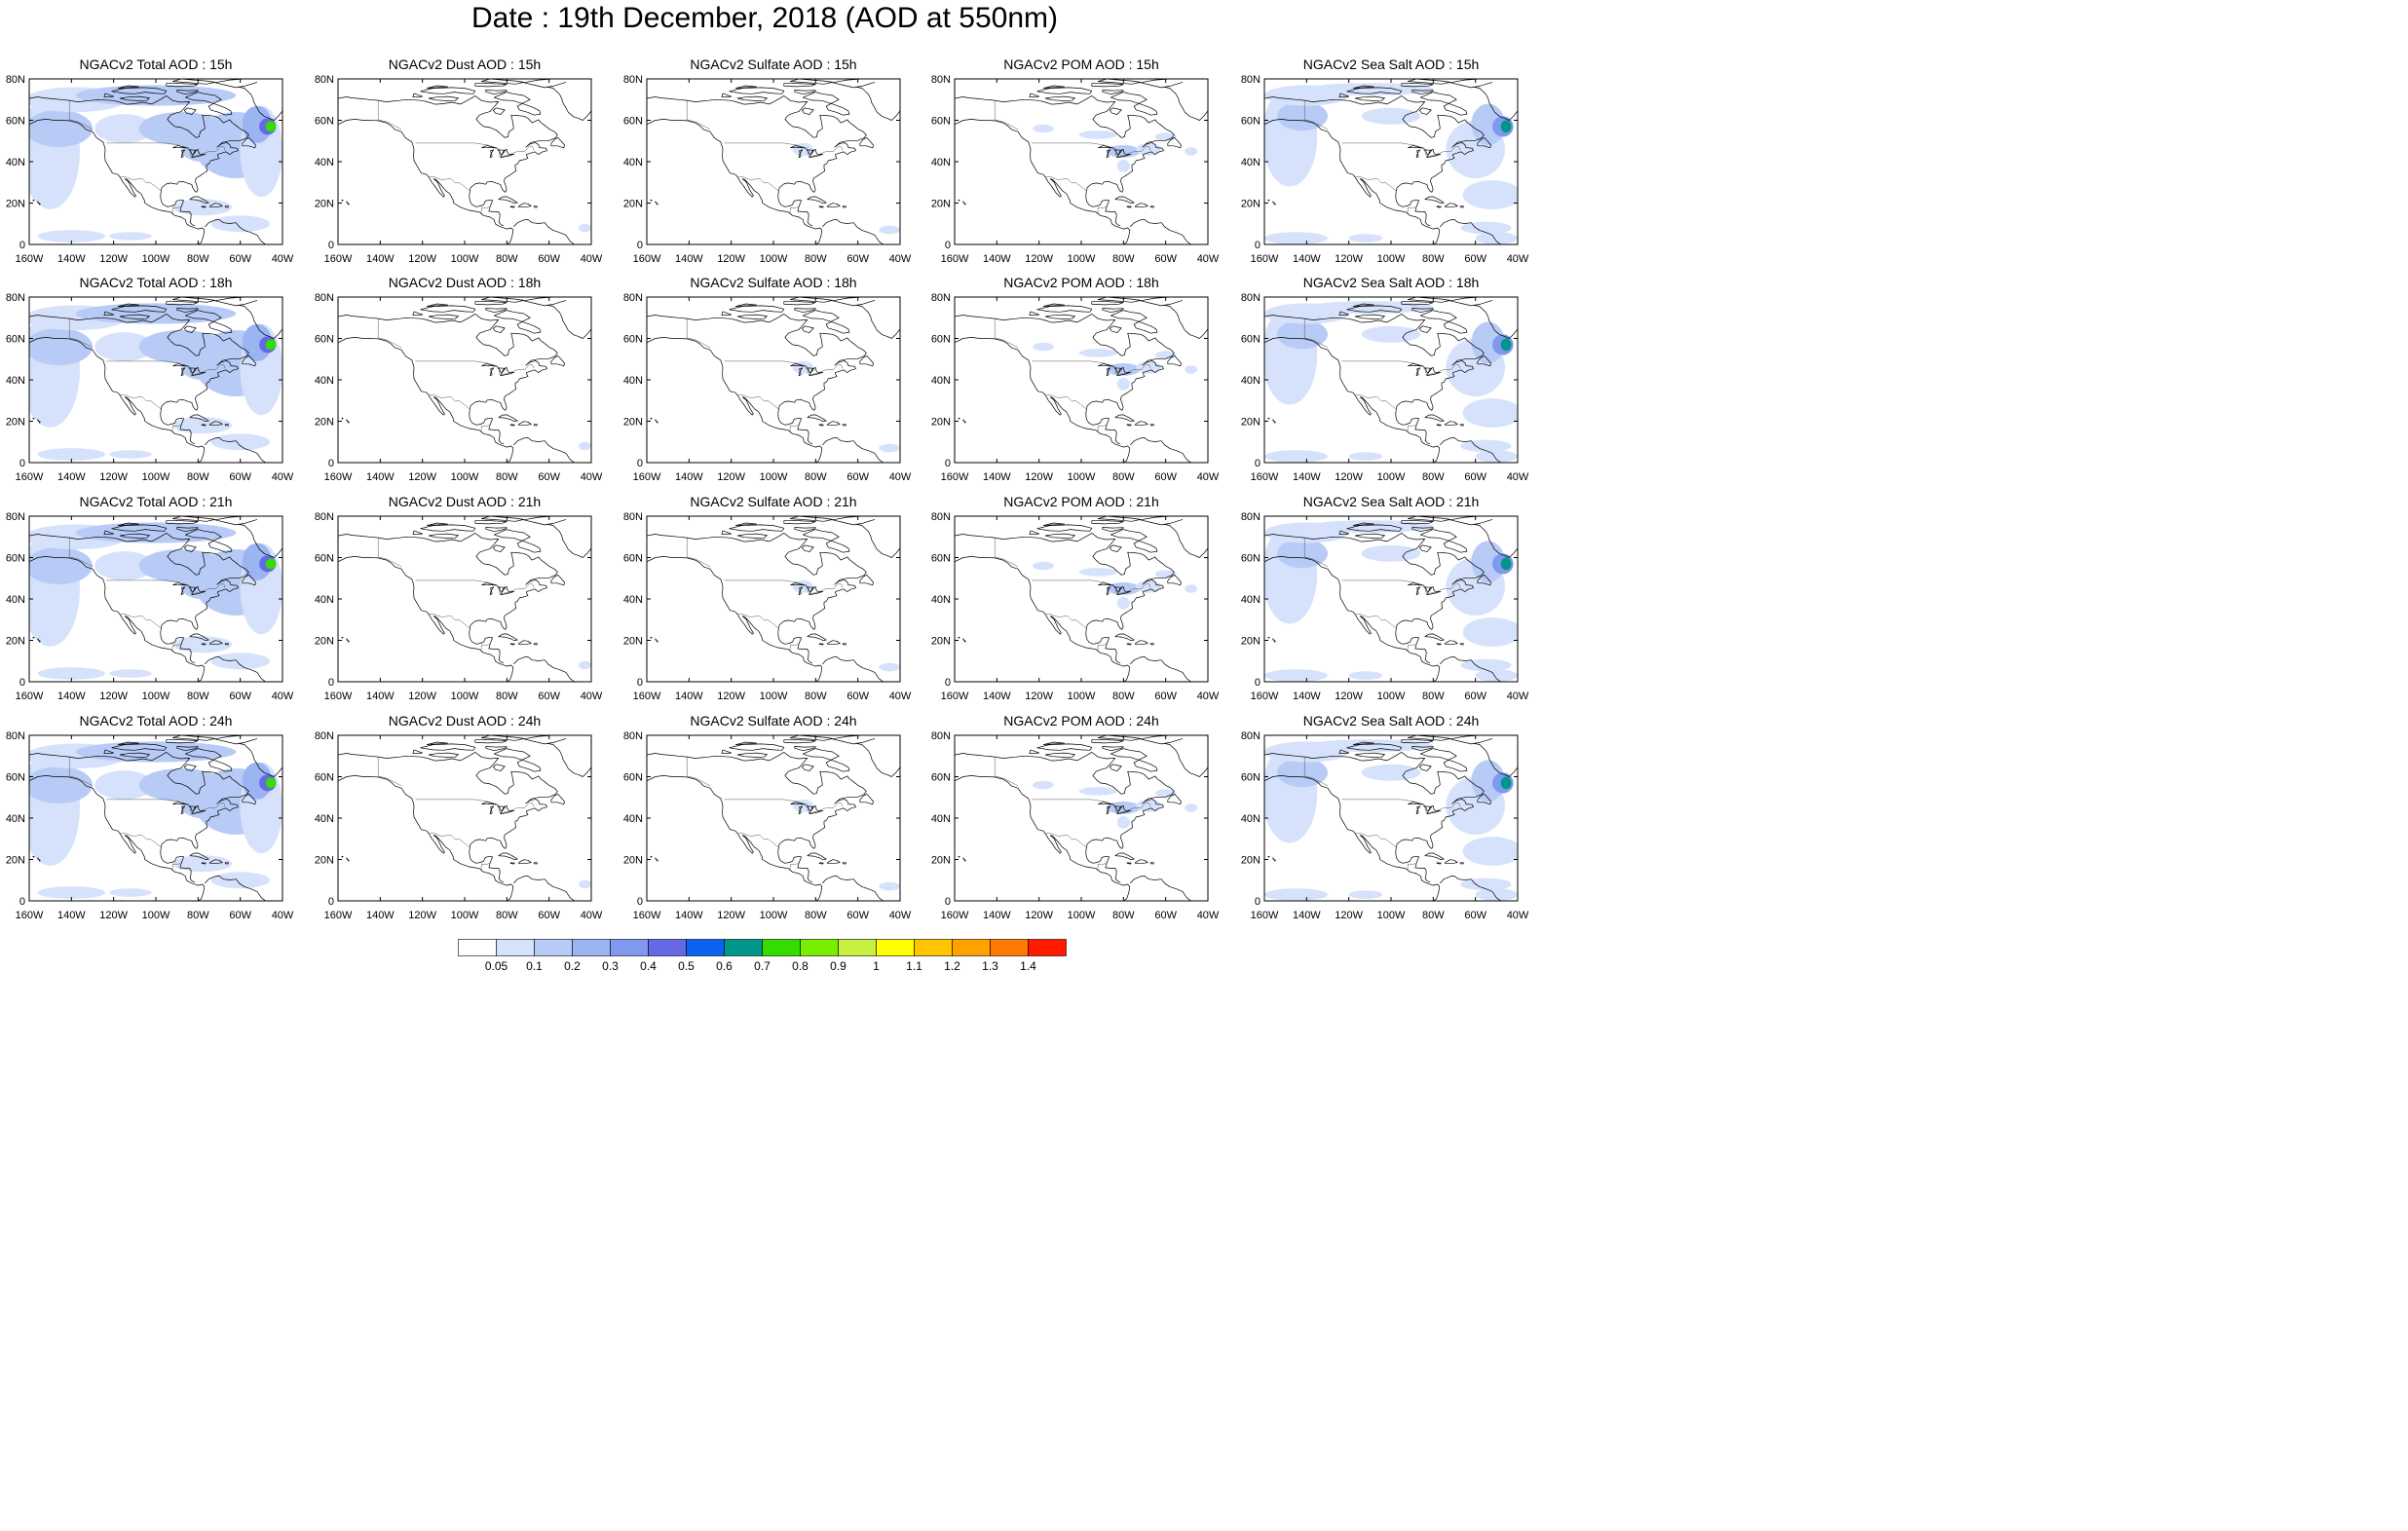 The image size is (2408, 1531). What do you see at coordinates (324, 517) in the screenshot?
I see `lat-tick-label: 80N` at bounding box center [324, 517].